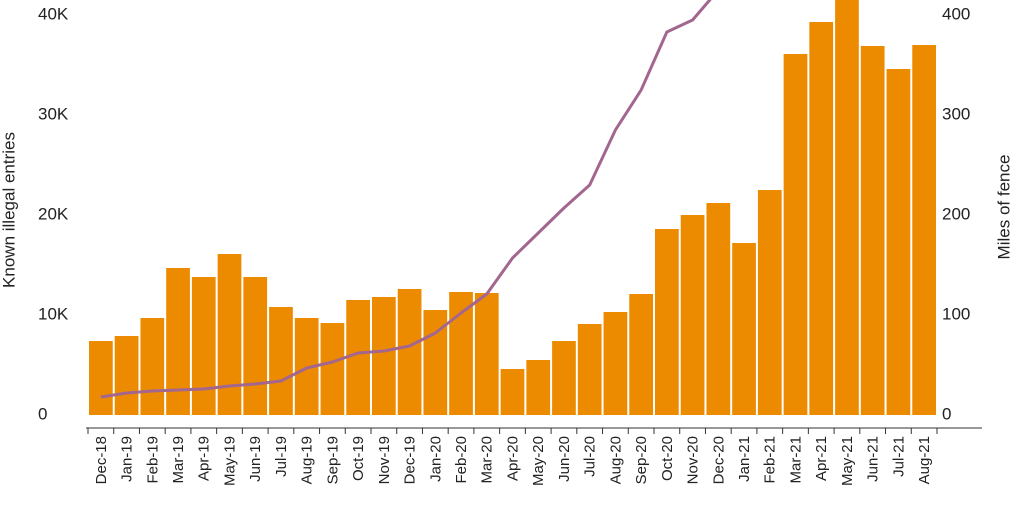 The image size is (1024, 512). I want to click on y2-tick-label: 300, so click(956, 113).